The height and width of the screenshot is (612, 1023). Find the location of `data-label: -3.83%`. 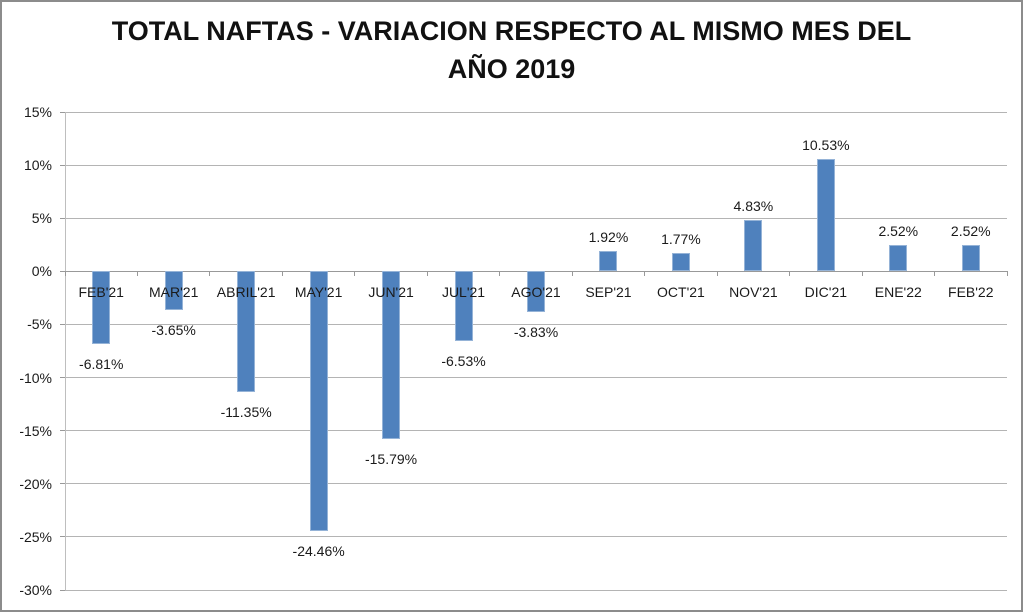

data-label: -3.83% is located at coordinates (536, 332).